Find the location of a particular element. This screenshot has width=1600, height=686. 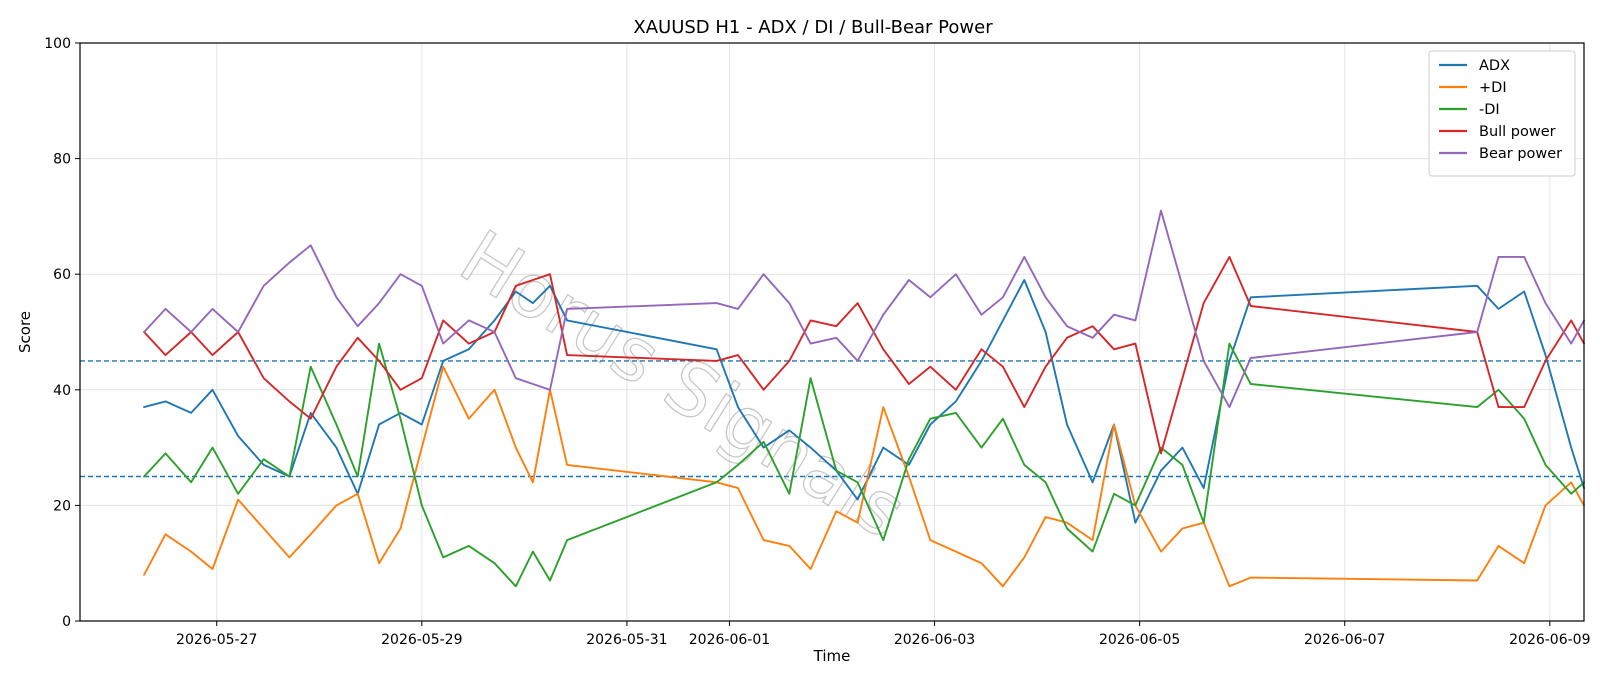

x-tick-label: 2026-05-27 is located at coordinates (216, 640).